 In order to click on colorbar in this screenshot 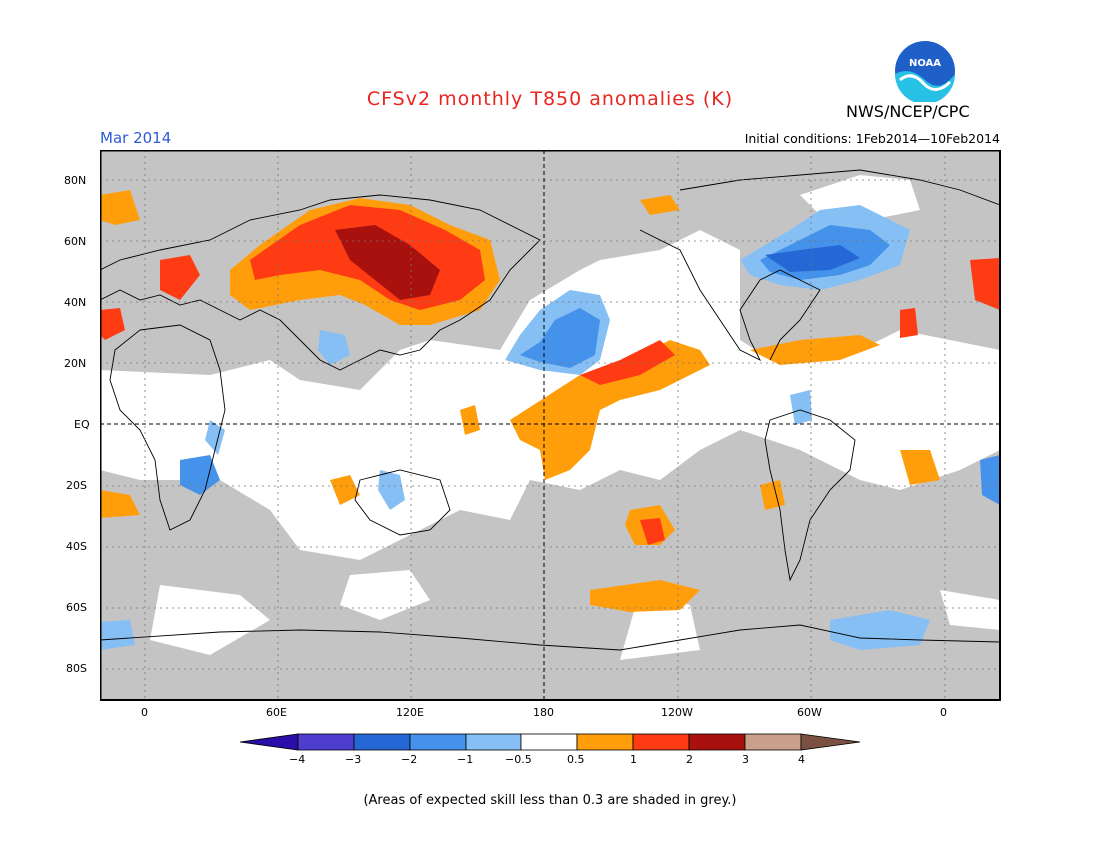, I will do `click(550, 745)`.